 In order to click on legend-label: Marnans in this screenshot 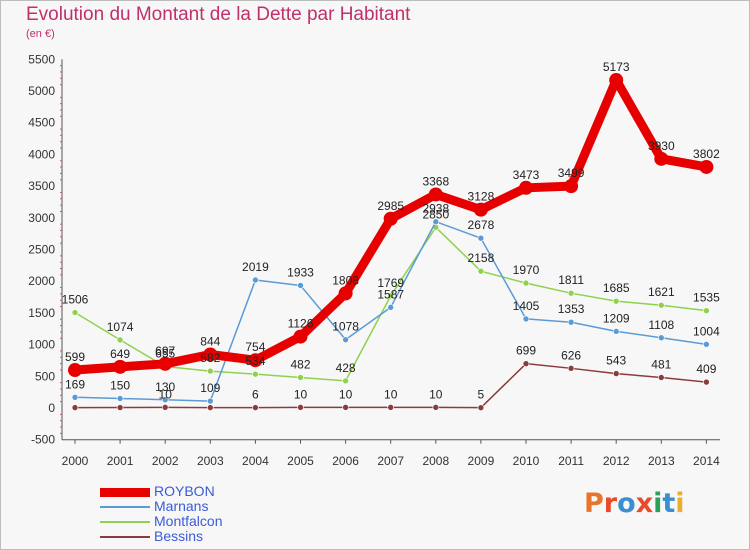, I will do `click(181, 506)`.